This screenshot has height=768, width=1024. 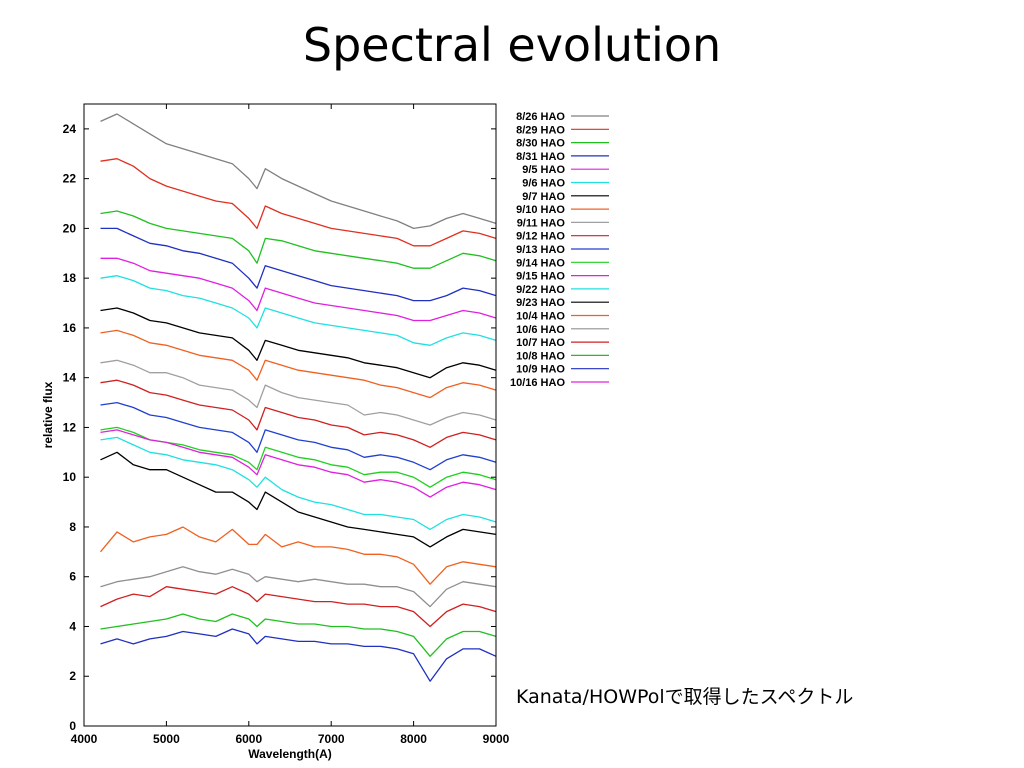 What do you see at coordinates (540, 356) in the screenshot?
I see `legend-label: 10/8 HAO` at bounding box center [540, 356].